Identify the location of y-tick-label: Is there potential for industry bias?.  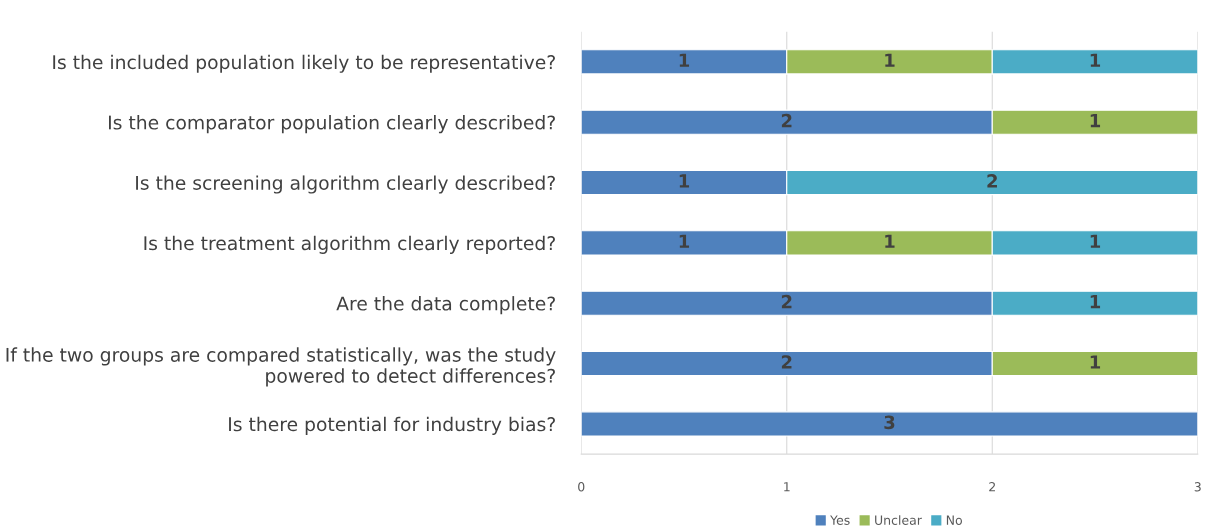
(392, 425).